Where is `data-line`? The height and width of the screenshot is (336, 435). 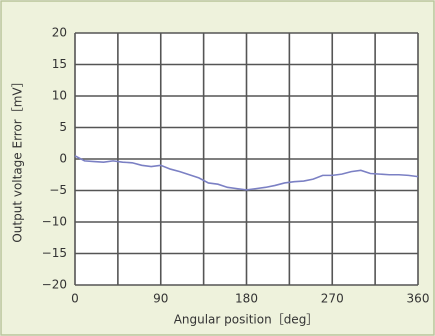
data-line is located at coordinates (246, 173).